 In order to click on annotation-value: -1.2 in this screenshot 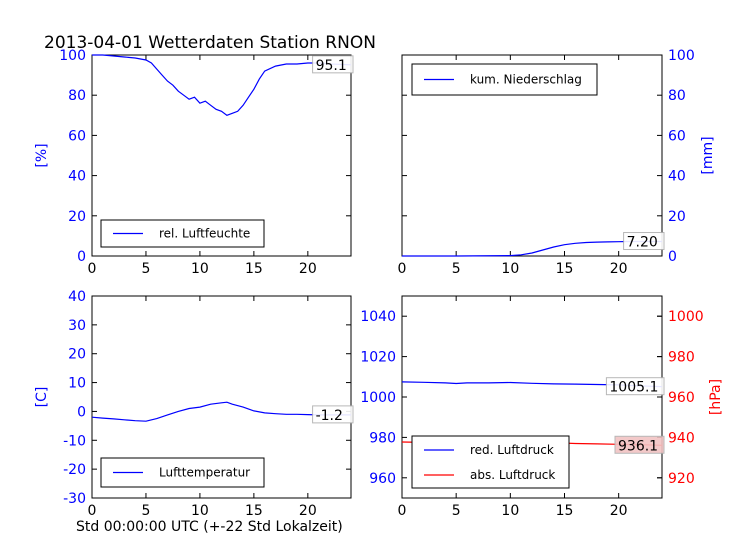, I will do `click(329, 416)`.